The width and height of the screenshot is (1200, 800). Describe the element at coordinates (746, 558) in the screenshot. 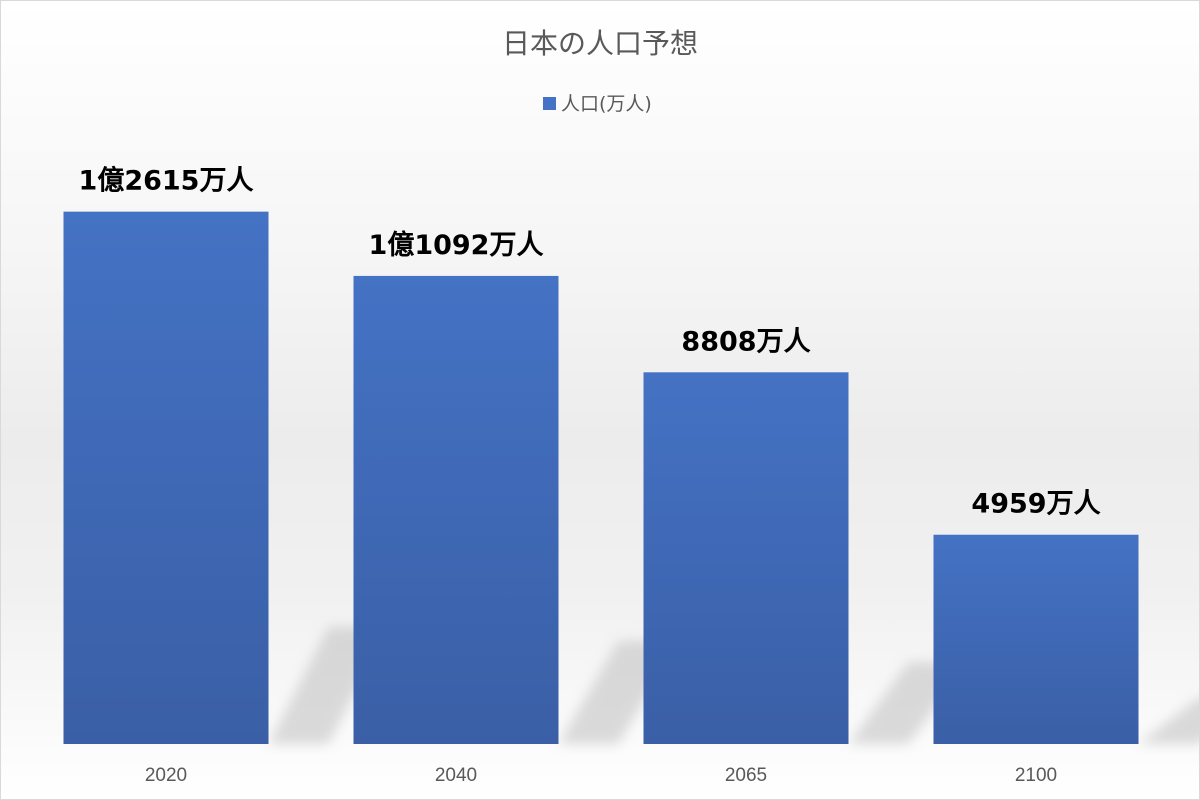

I see `bar-2065` at that location.